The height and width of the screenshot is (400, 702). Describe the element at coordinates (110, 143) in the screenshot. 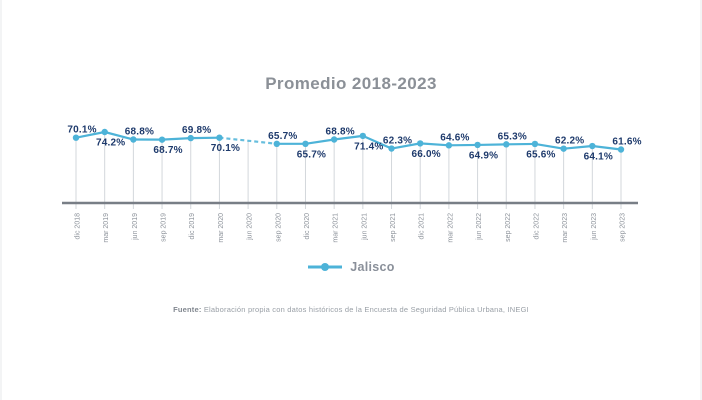

I see `data-point-label: 74.2%` at that location.